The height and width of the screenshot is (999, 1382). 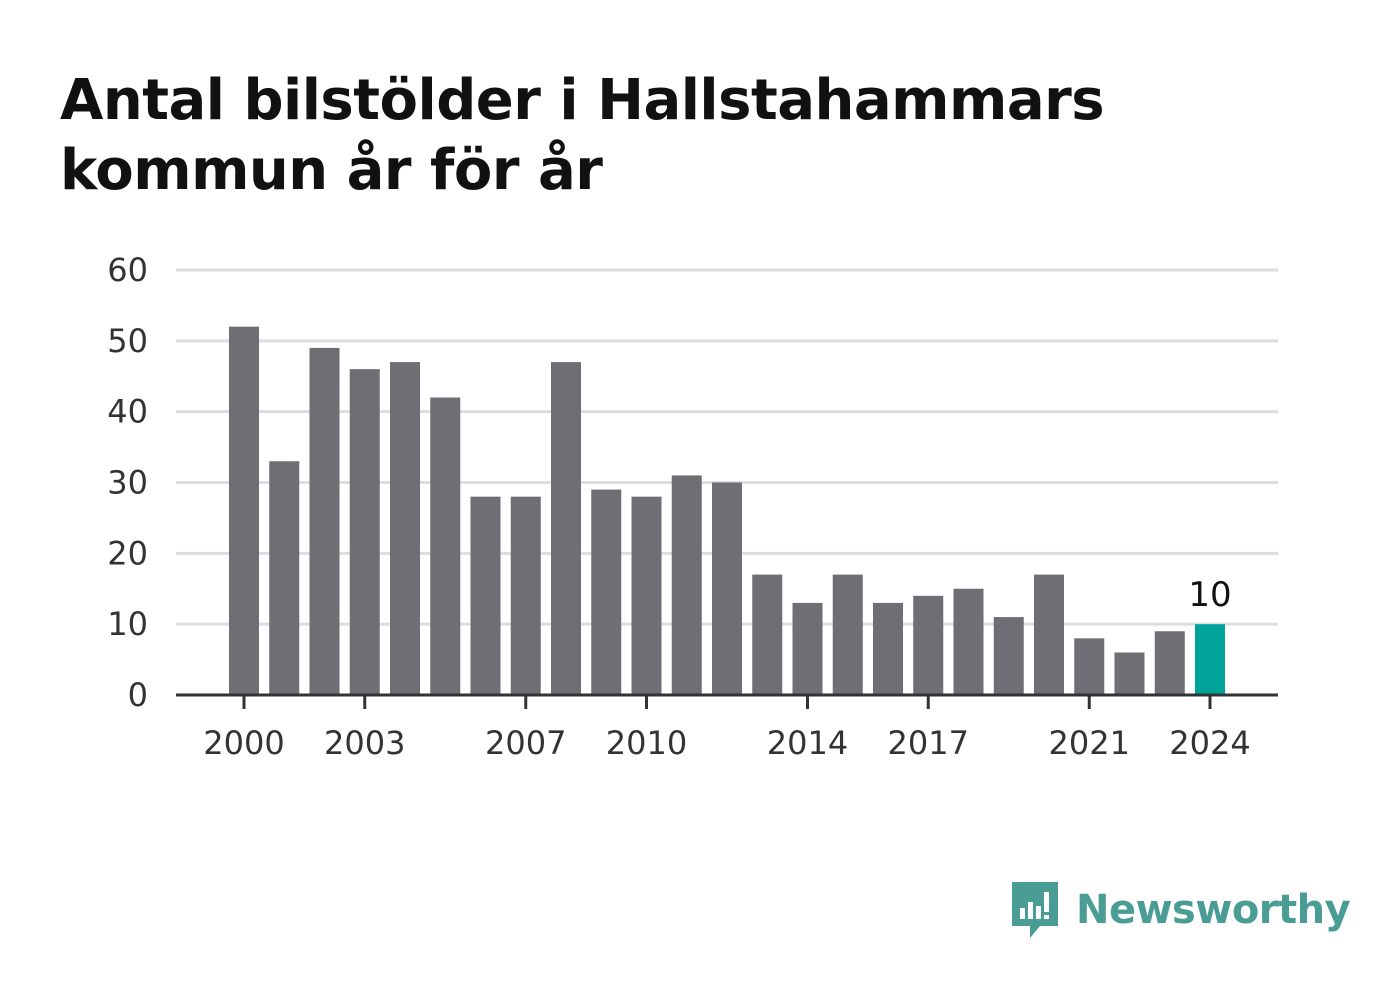 What do you see at coordinates (1129, 673) in the screenshot?
I see `bar-2022` at bounding box center [1129, 673].